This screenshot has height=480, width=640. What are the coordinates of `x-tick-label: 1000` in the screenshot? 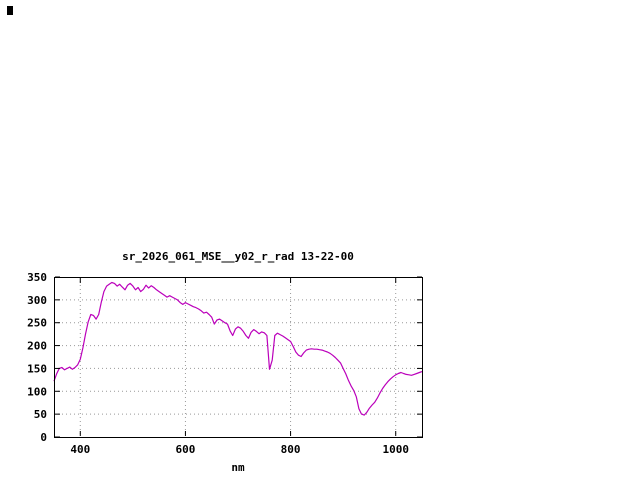 It's located at (395, 449).